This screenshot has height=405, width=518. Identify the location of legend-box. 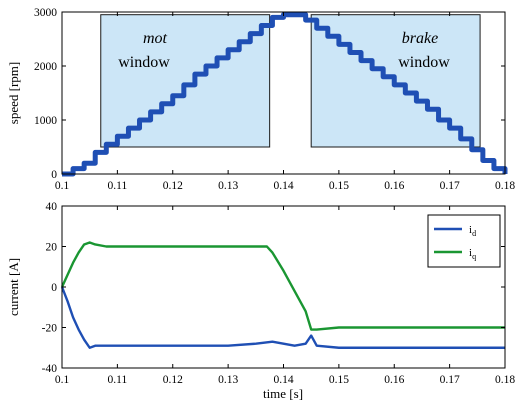
(464, 241).